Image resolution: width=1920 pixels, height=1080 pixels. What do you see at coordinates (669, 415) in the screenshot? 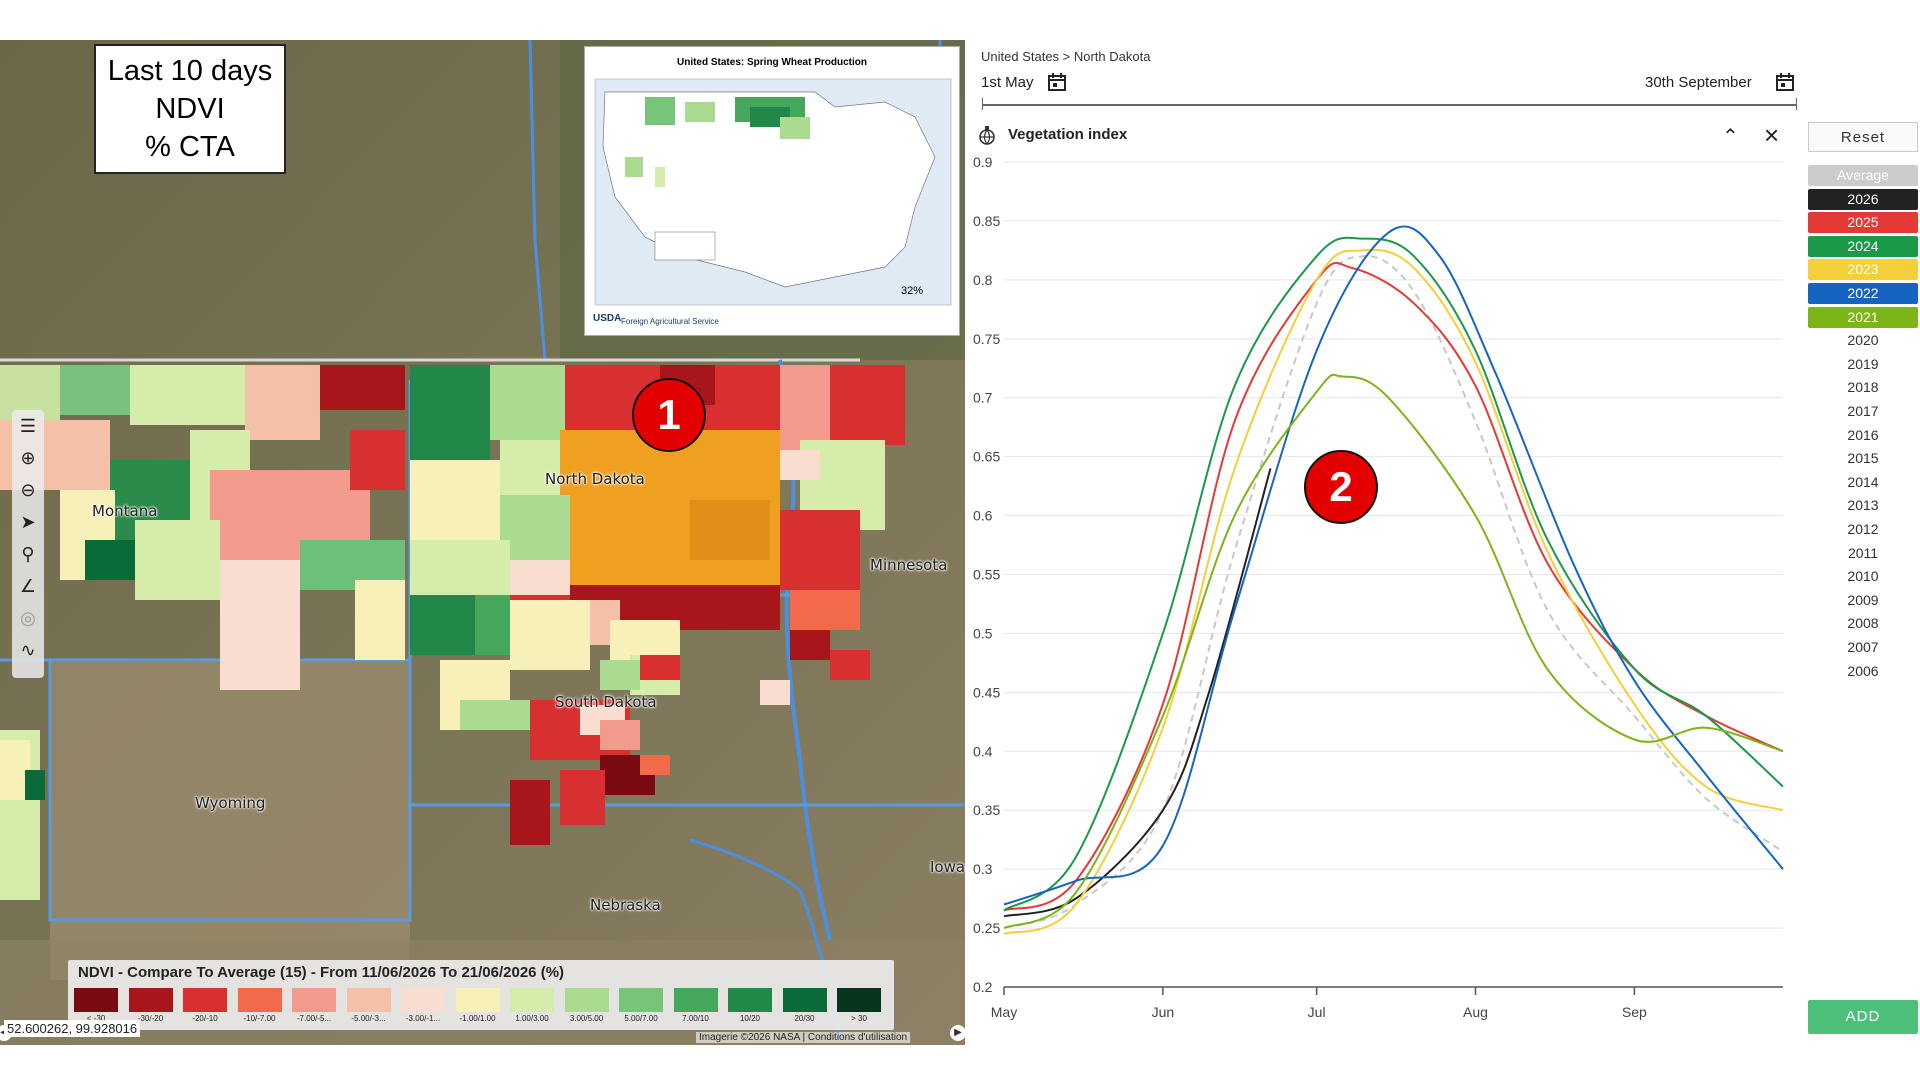
I see `badge-1: 1` at bounding box center [669, 415].